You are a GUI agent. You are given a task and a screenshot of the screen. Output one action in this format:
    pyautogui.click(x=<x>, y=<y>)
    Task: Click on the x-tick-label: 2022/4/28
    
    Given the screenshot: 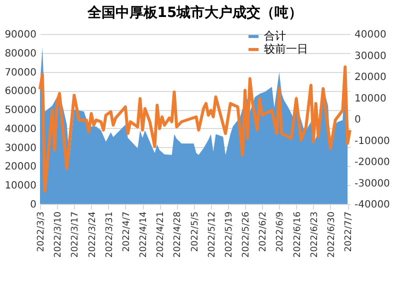 What is the action you would take?
    pyautogui.click(x=178, y=234)
    